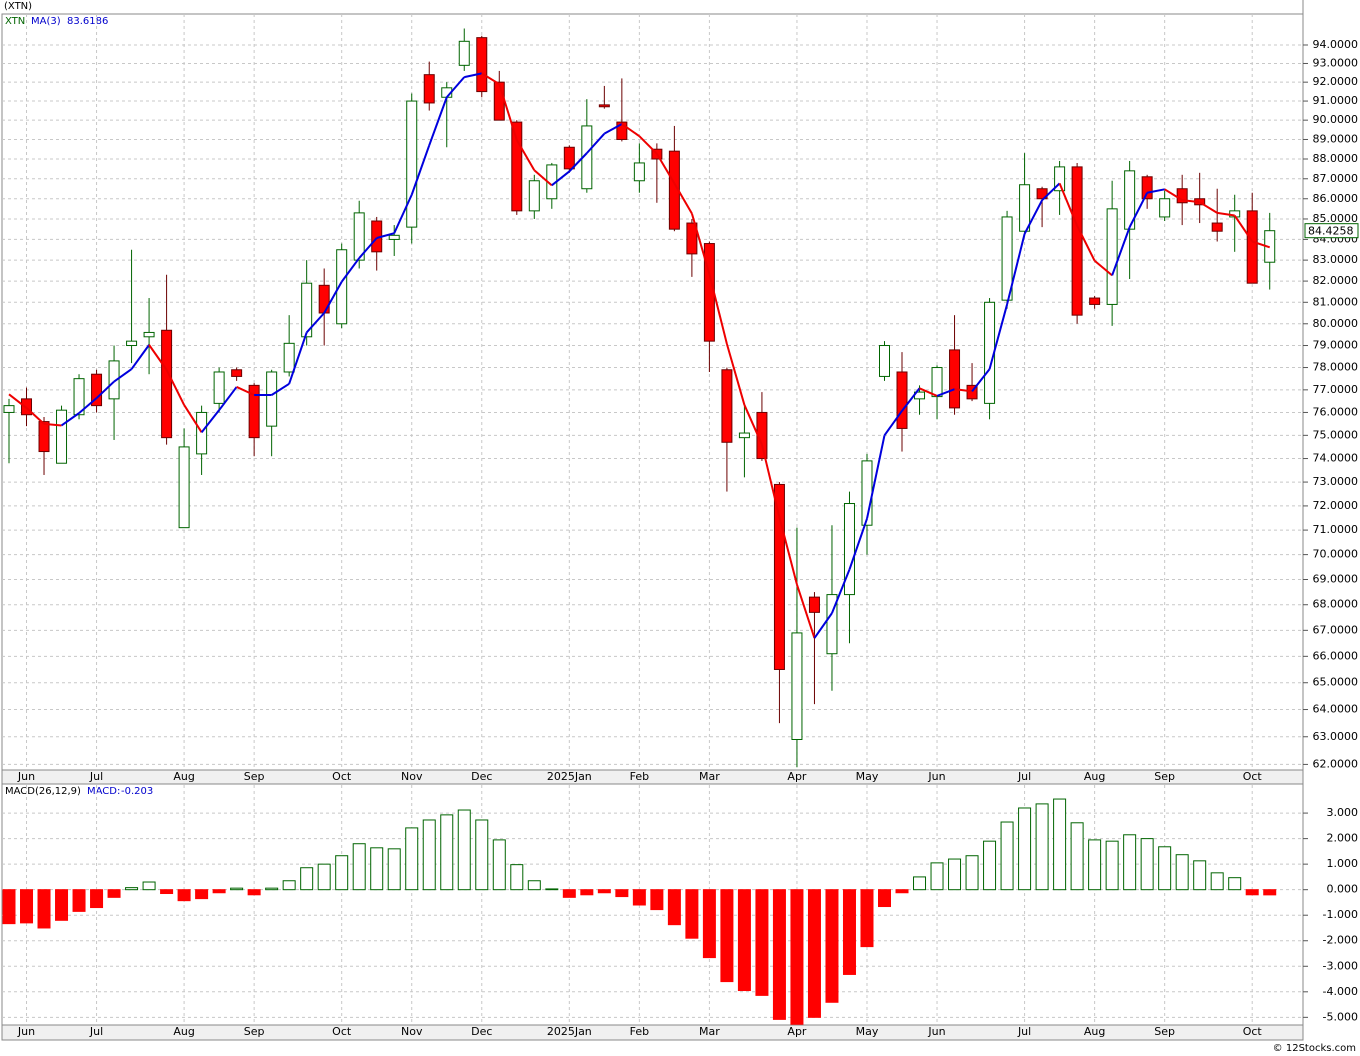 The width and height of the screenshot is (1360, 1056). What do you see at coordinates (652, 1032) in the screenshot?
I see `x-axis-band` at bounding box center [652, 1032].